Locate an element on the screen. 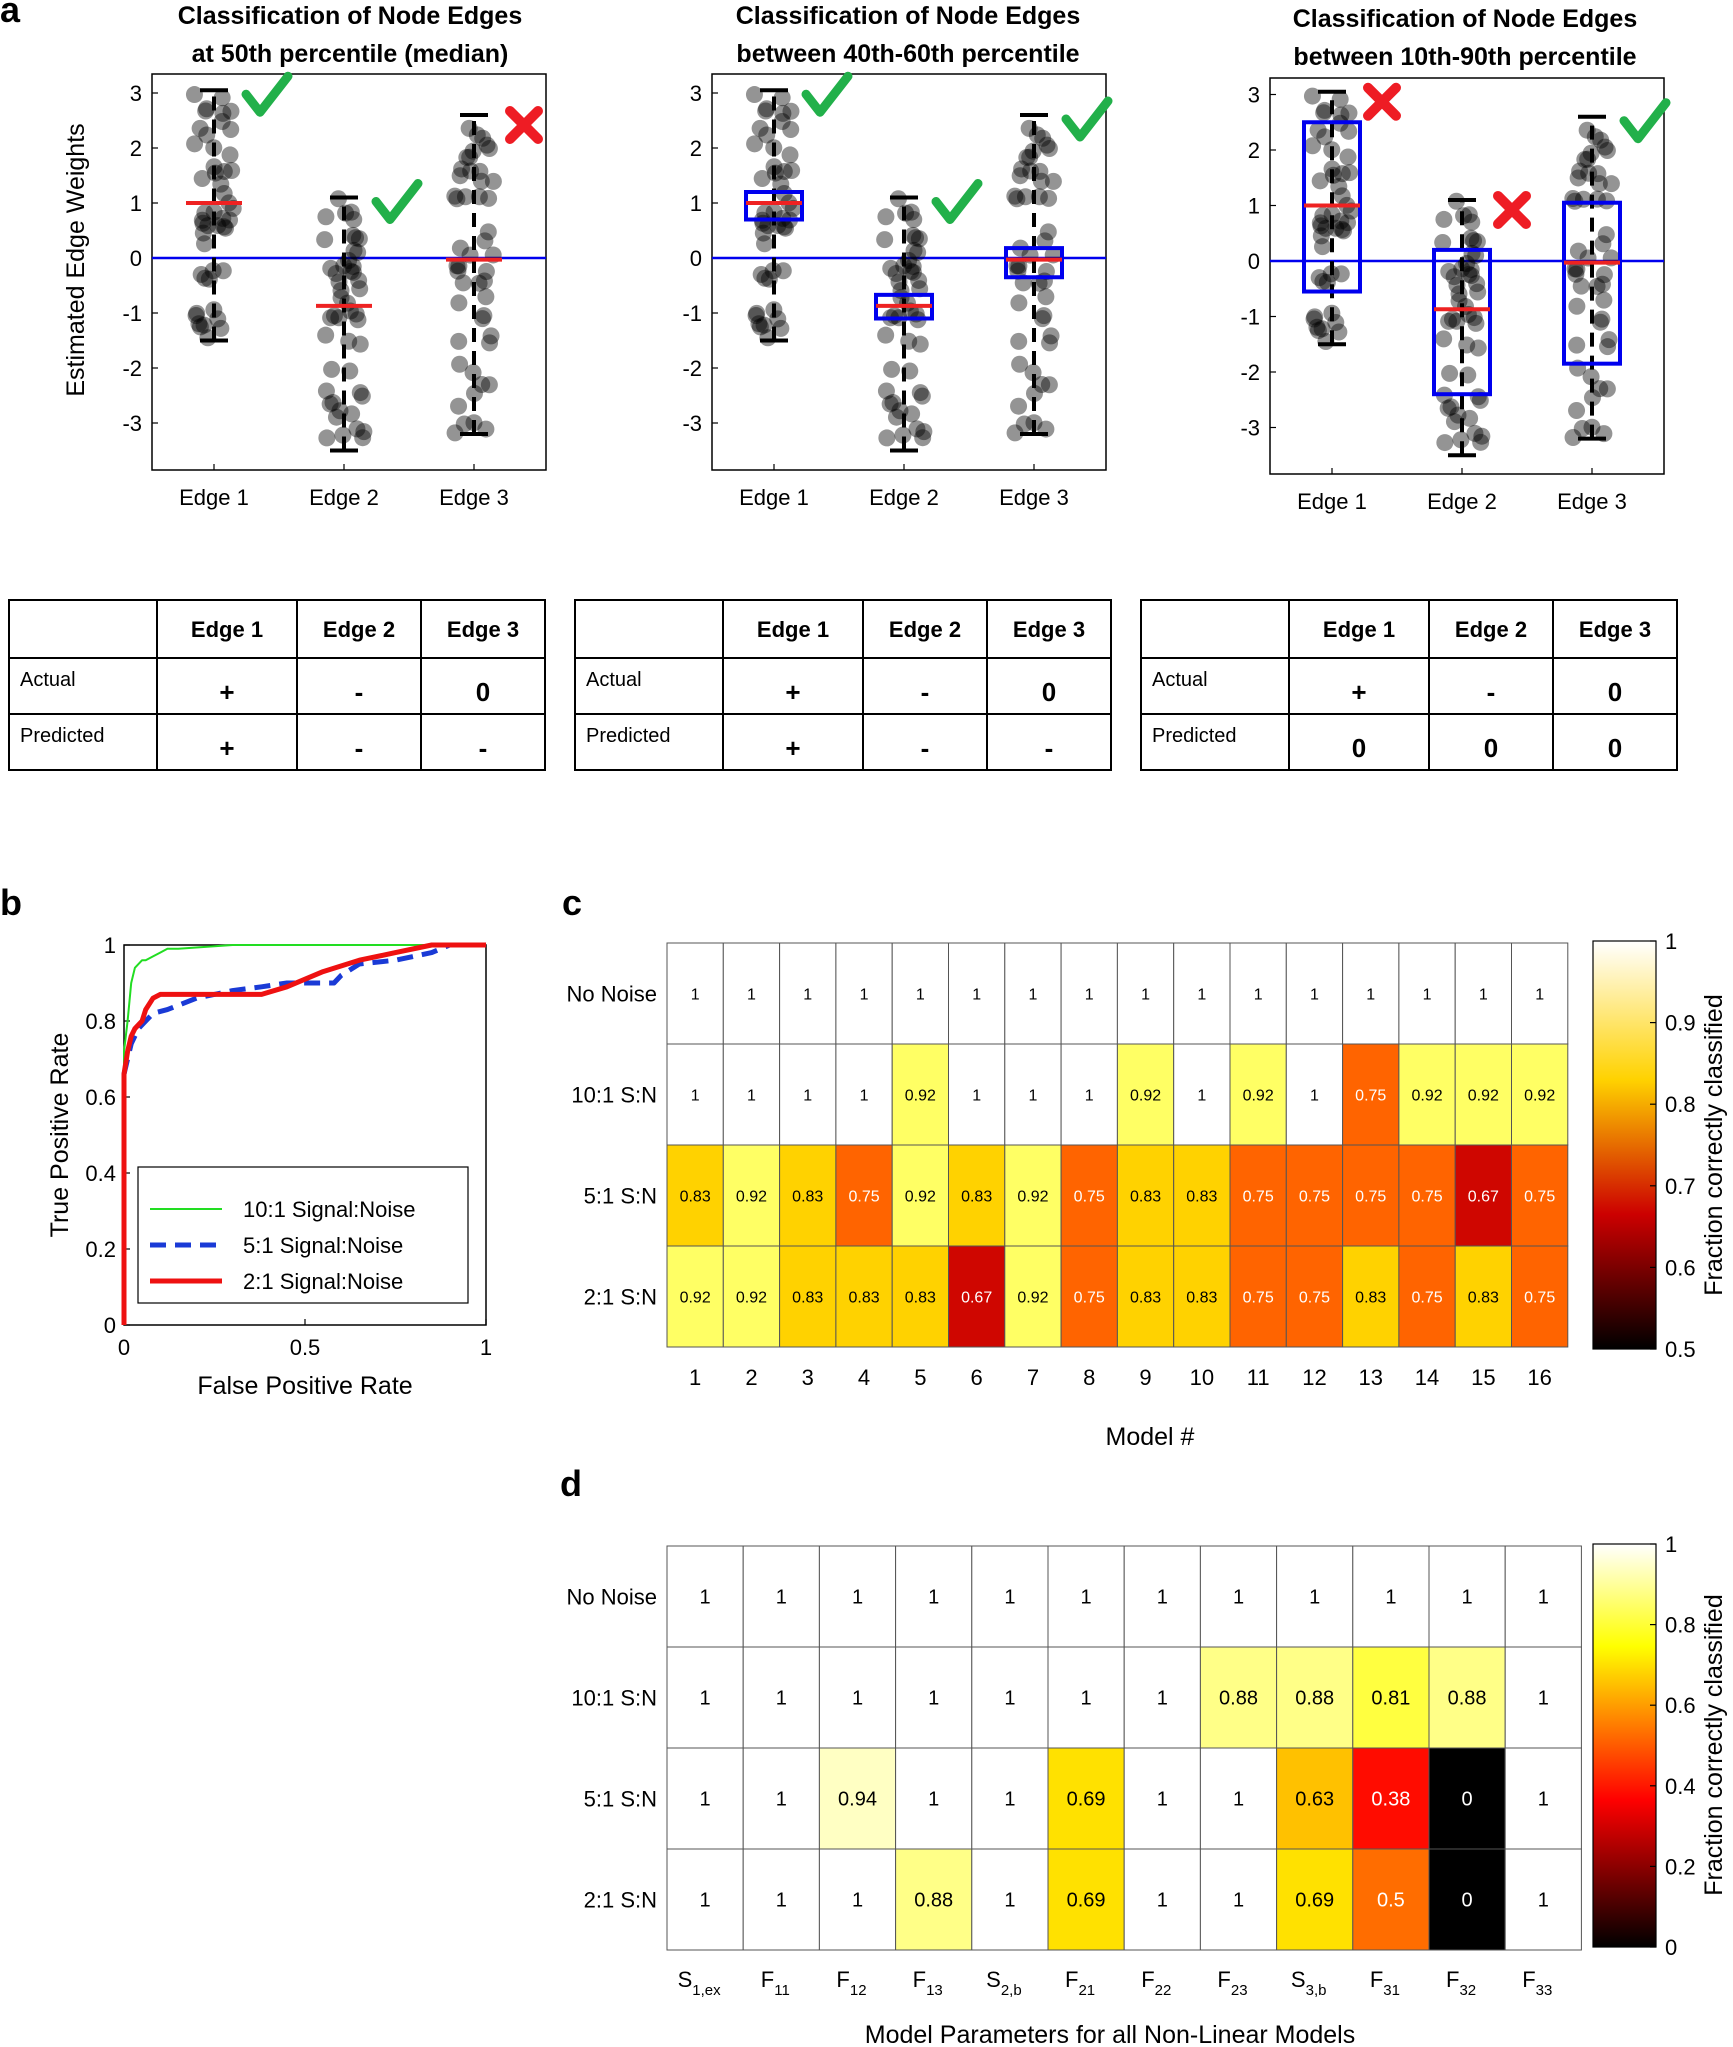 This screenshot has width=1733, height=2047. colorbar-c-tick-label: 0.7 is located at coordinates (1680, 1186).